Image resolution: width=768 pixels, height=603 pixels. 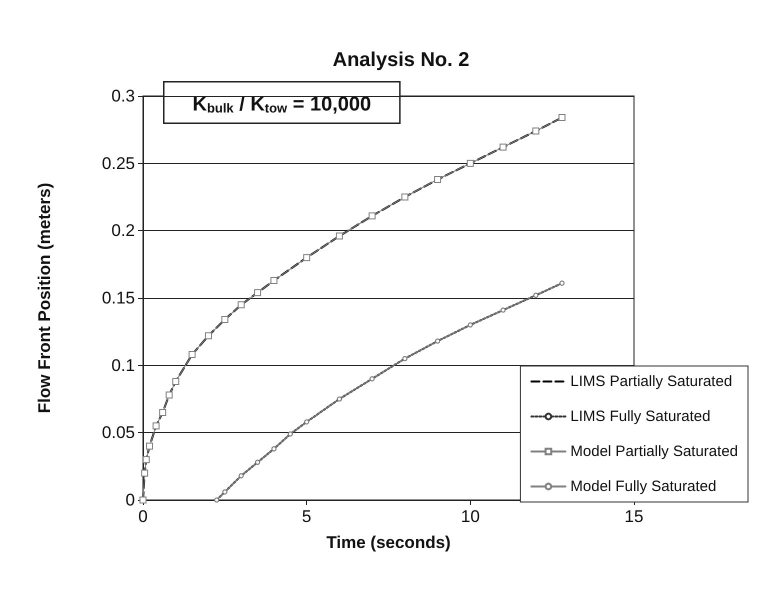 What do you see at coordinates (654, 451) in the screenshot?
I see `legend-label: Model Partially Saturated` at bounding box center [654, 451].